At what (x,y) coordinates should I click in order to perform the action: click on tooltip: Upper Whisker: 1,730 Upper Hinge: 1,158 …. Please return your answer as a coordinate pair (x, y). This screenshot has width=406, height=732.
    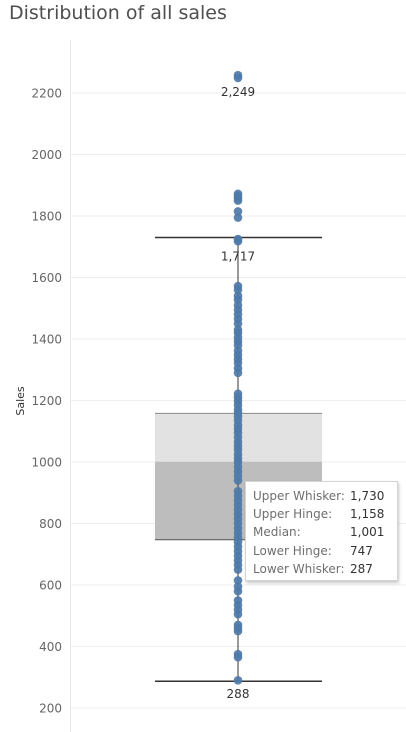
    Looking at the image, I should click on (321, 531).